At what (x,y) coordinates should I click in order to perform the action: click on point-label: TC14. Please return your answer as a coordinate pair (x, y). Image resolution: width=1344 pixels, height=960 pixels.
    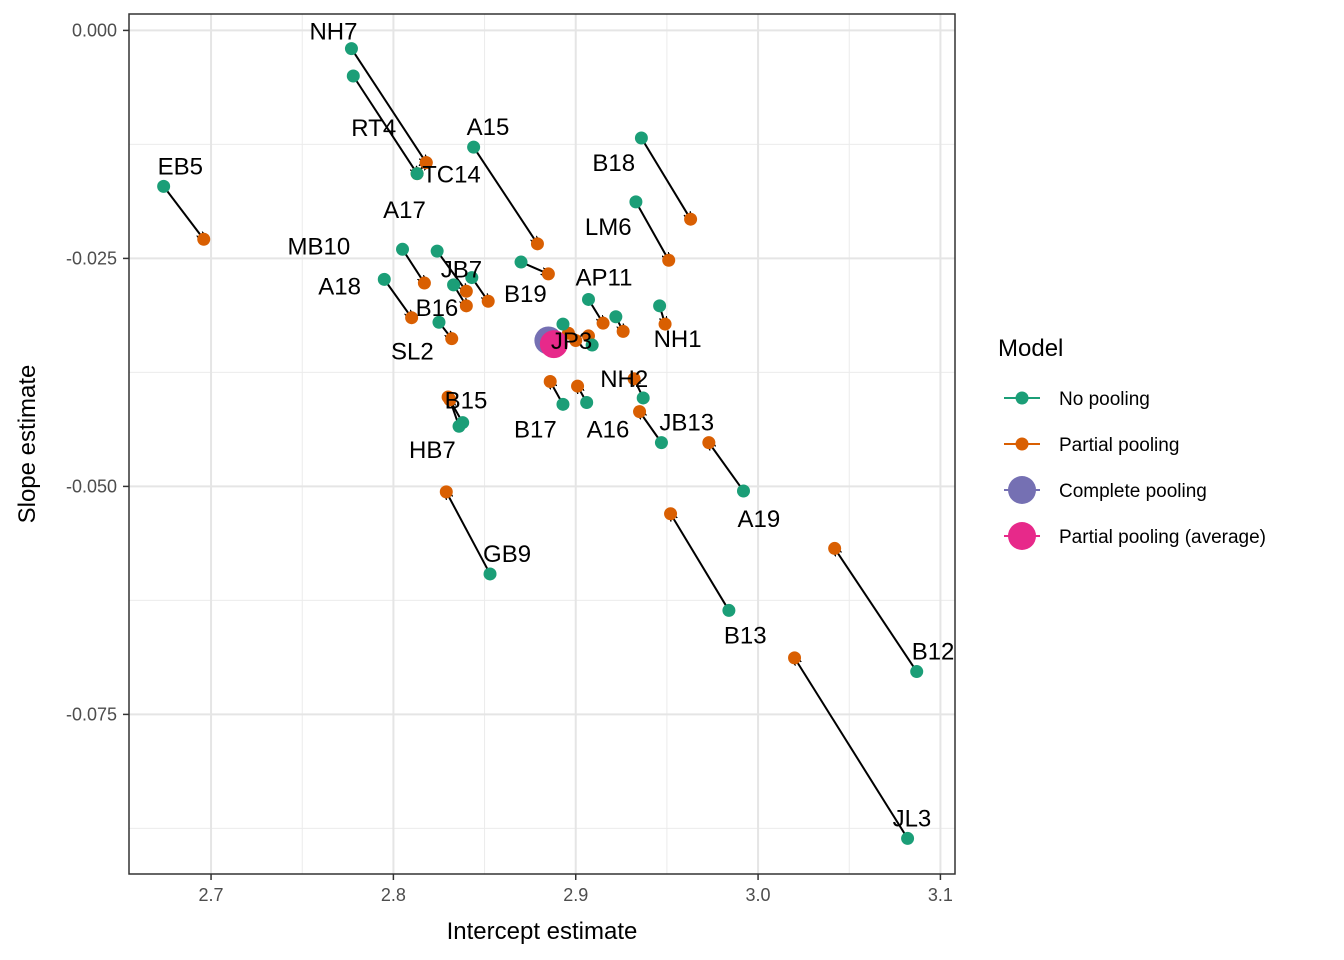
    Looking at the image, I should click on (451, 175).